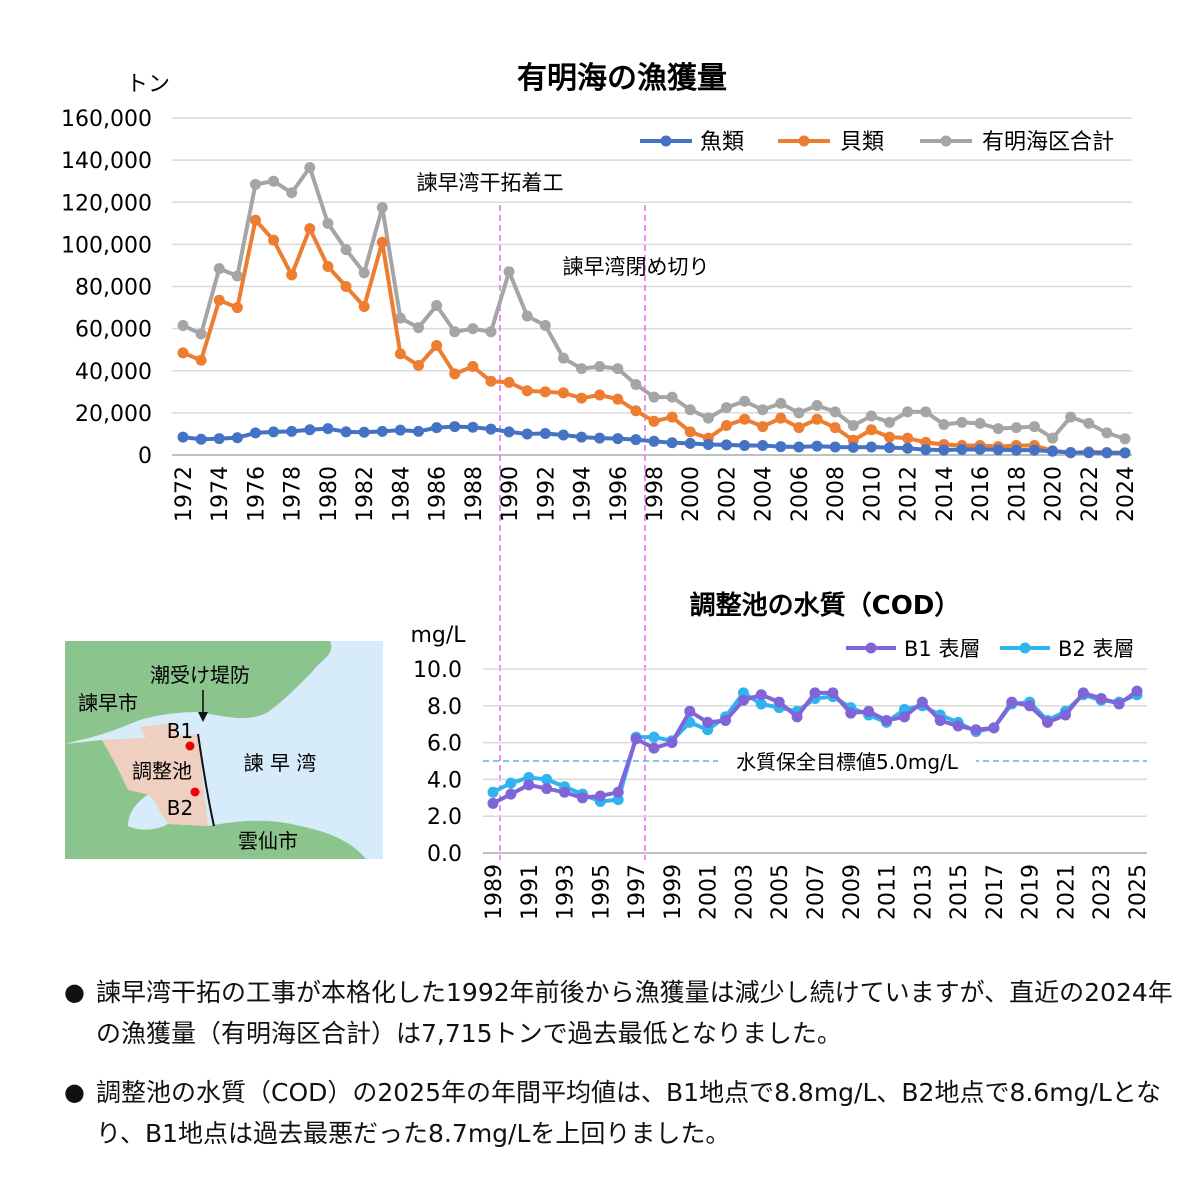 This screenshot has width=1200, height=1200. I want to click on map-label-unzen-city: 雲仙市, so click(268, 841).